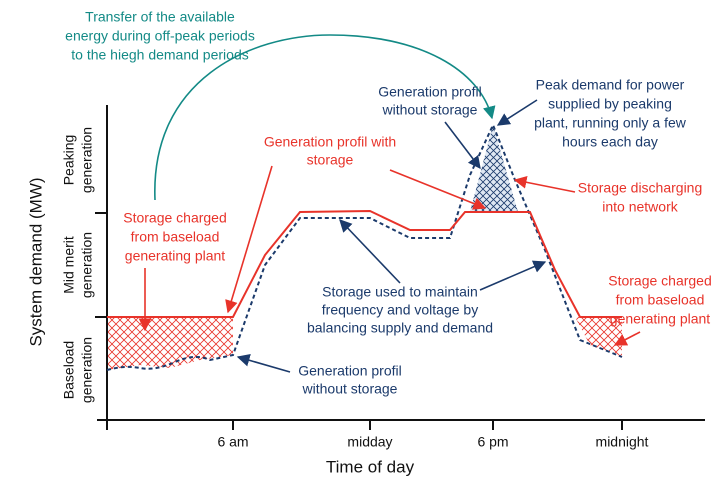 The image size is (728, 489). What do you see at coordinates (610, 104) in the screenshot?
I see `annotation-text: supplied by peaking` at bounding box center [610, 104].